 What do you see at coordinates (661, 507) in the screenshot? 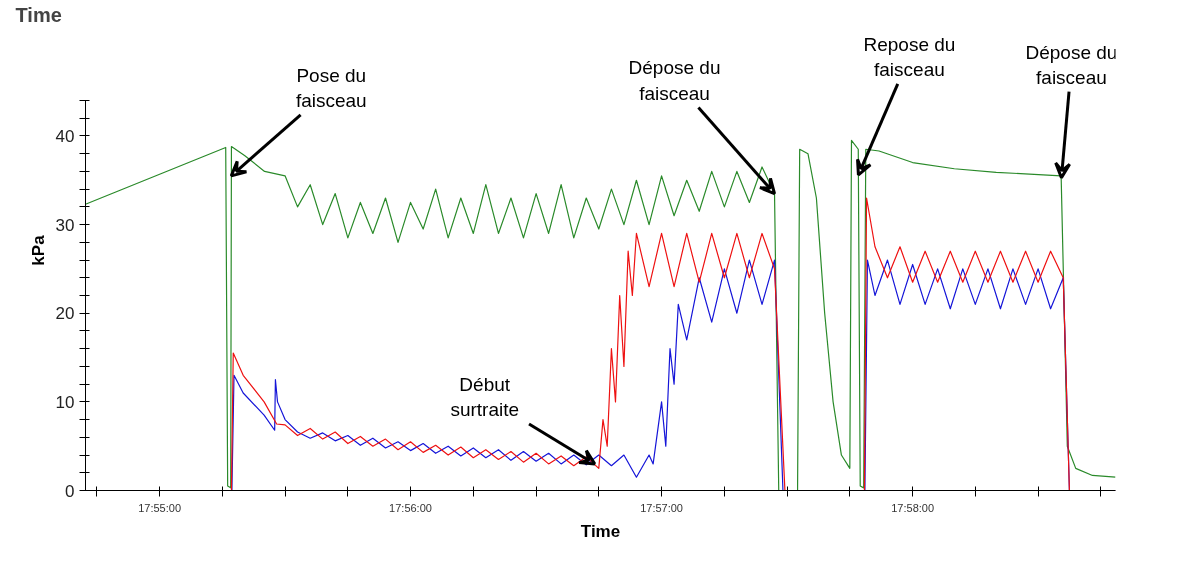
I see `x-tick-label: 17:57:00` at bounding box center [661, 507].